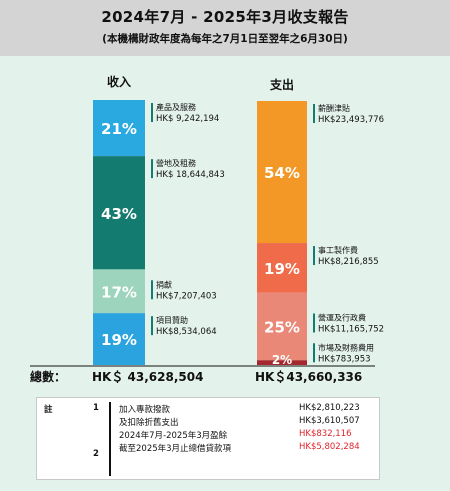 This screenshot has height=491, width=450. I want to click on legend-amount: HK$8,534,064, so click(186, 332).